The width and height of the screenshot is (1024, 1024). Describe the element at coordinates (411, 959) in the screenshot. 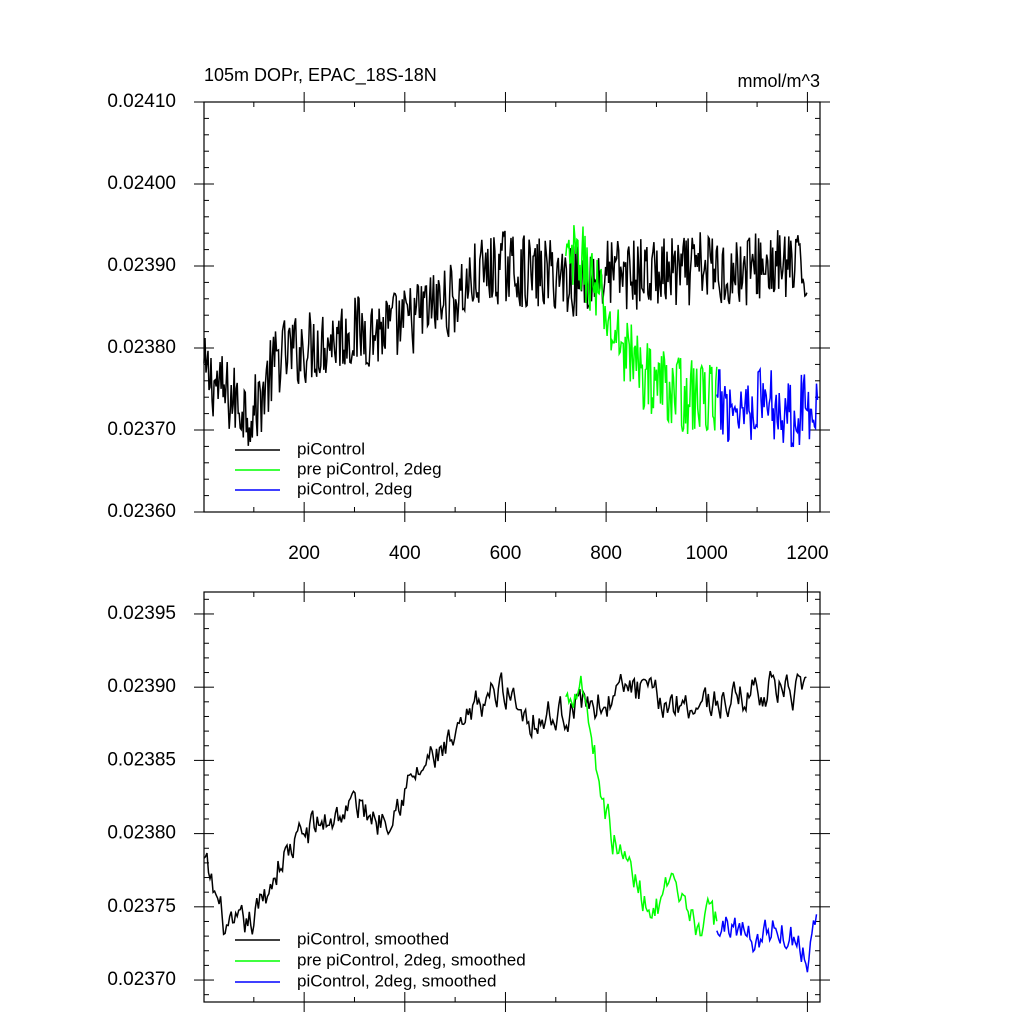

I see `legend-label: pre piControl, 2deg, smoothed` at that location.